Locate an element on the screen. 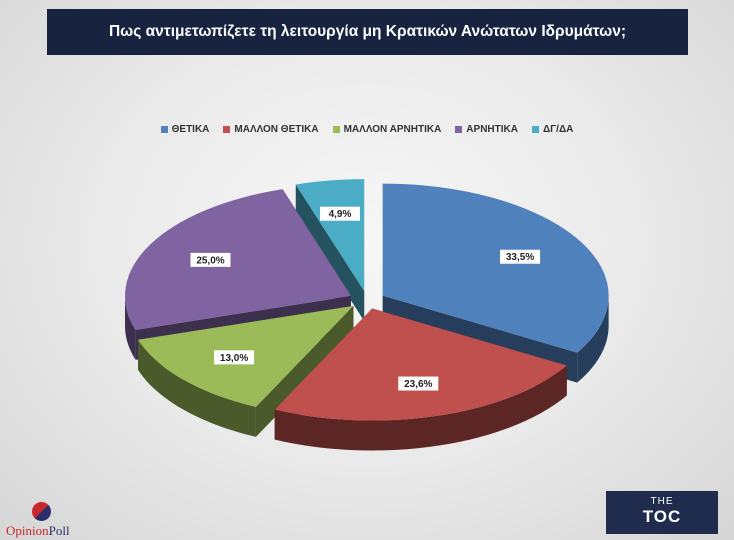 The height and width of the screenshot is (540, 734). data-label: 25,0% is located at coordinates (210, 260).